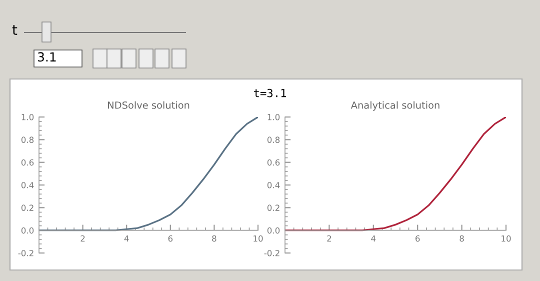  Describe the element at coordinates (149, 105) in the screenshot. I see `chart-title: NDSolve solution` at that location.